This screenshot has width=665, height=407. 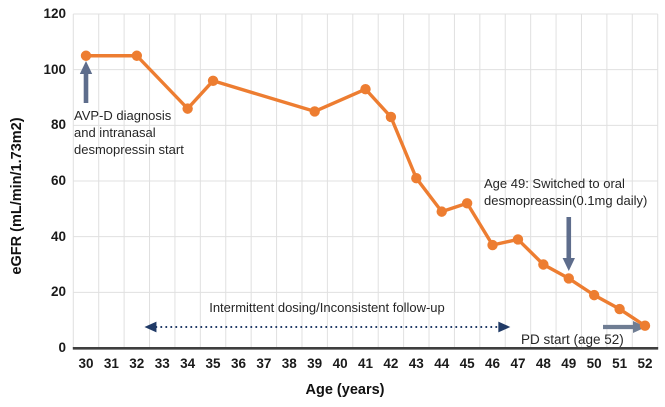 What do you see at coordinates (17, 196) in the screenshot?
I see `y-axis-title: eGFR (mL/min/1.73m2)` at bounding box center [17, 196].